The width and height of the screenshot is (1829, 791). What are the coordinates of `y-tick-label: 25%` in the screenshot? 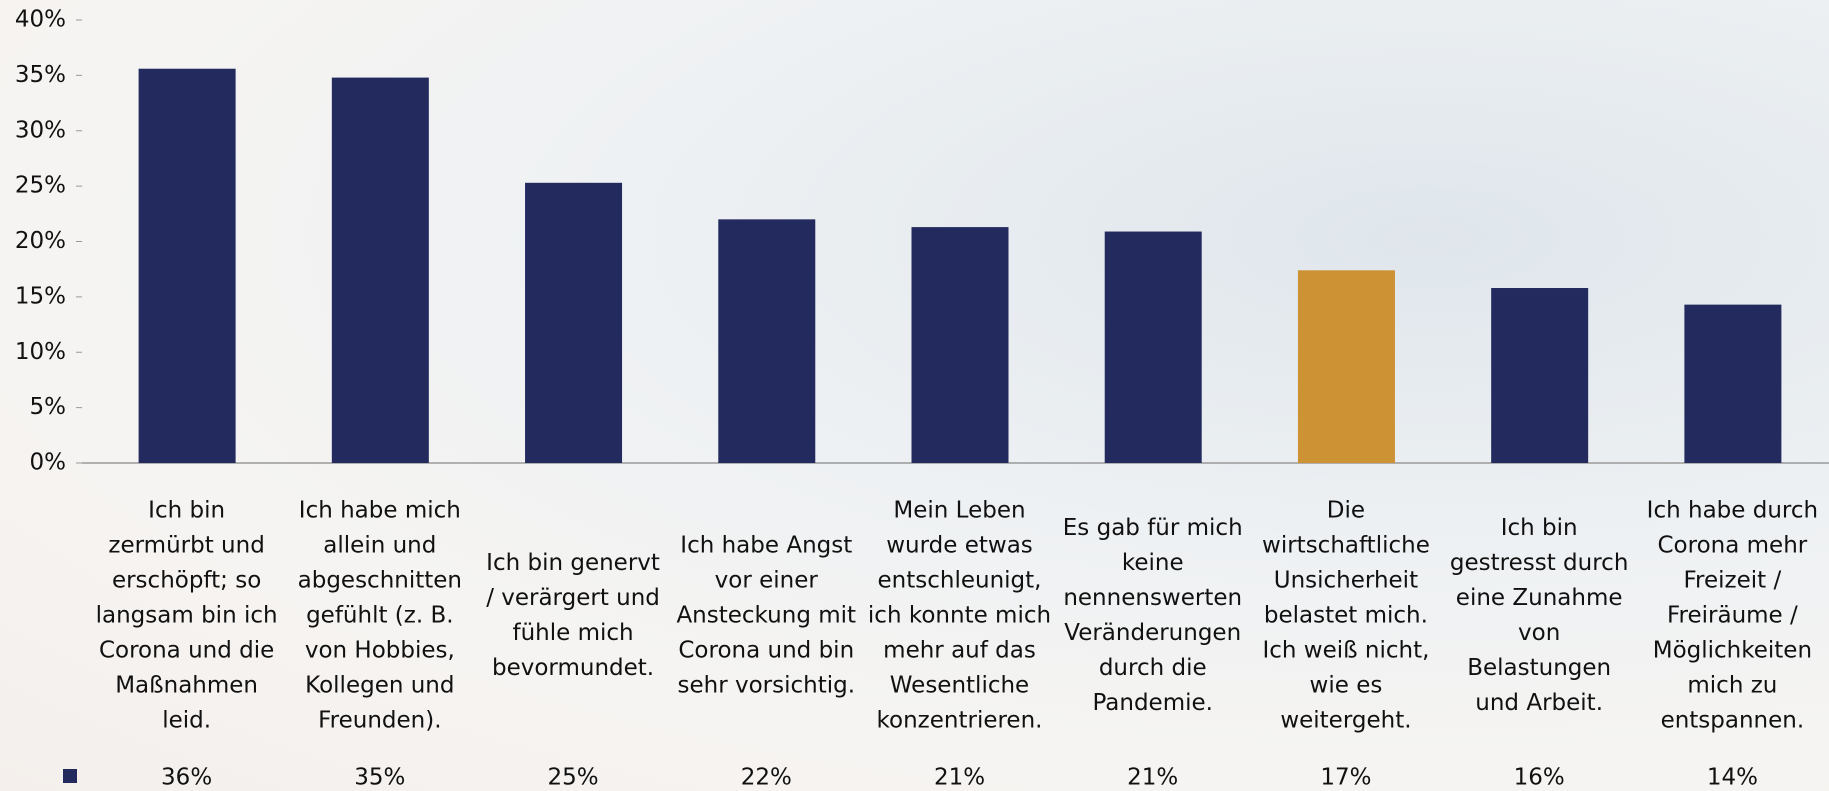 It's located at (40, 186).